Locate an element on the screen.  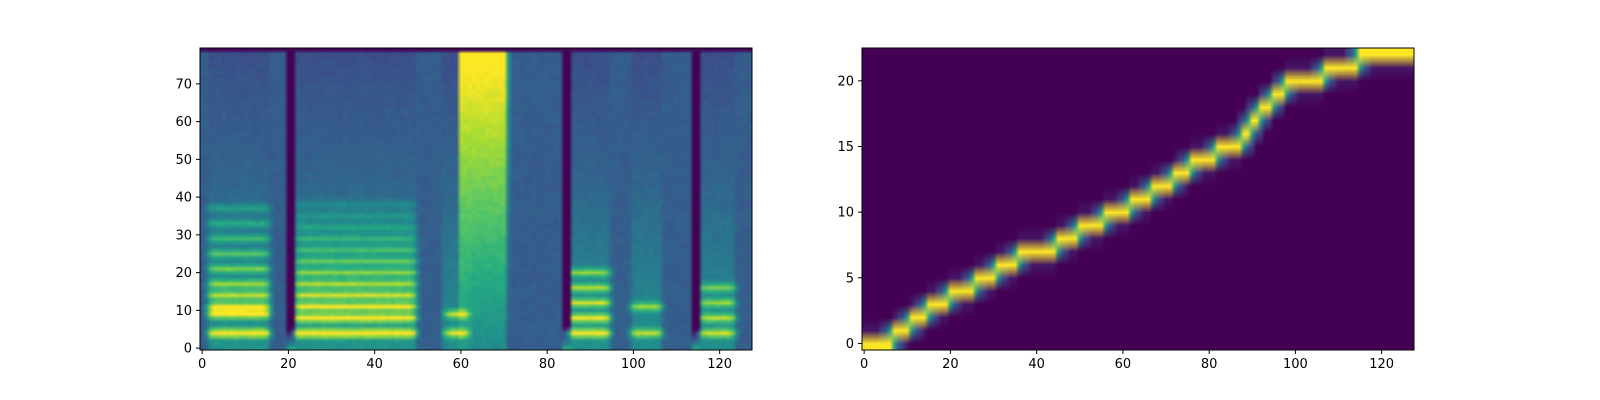
spectrogram-y-tick-label: 40 is located at coordinates (183, 198).